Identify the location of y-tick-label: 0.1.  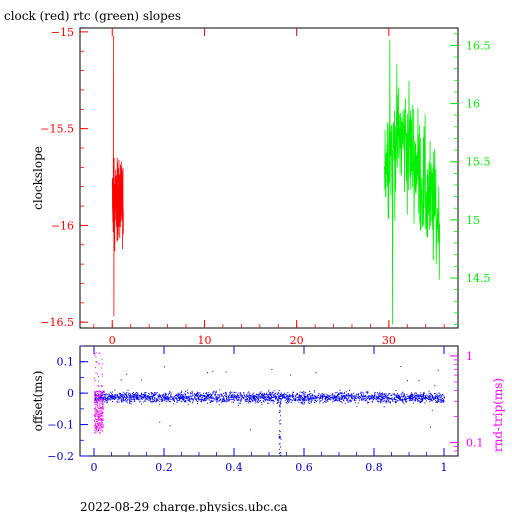
(66, 362).